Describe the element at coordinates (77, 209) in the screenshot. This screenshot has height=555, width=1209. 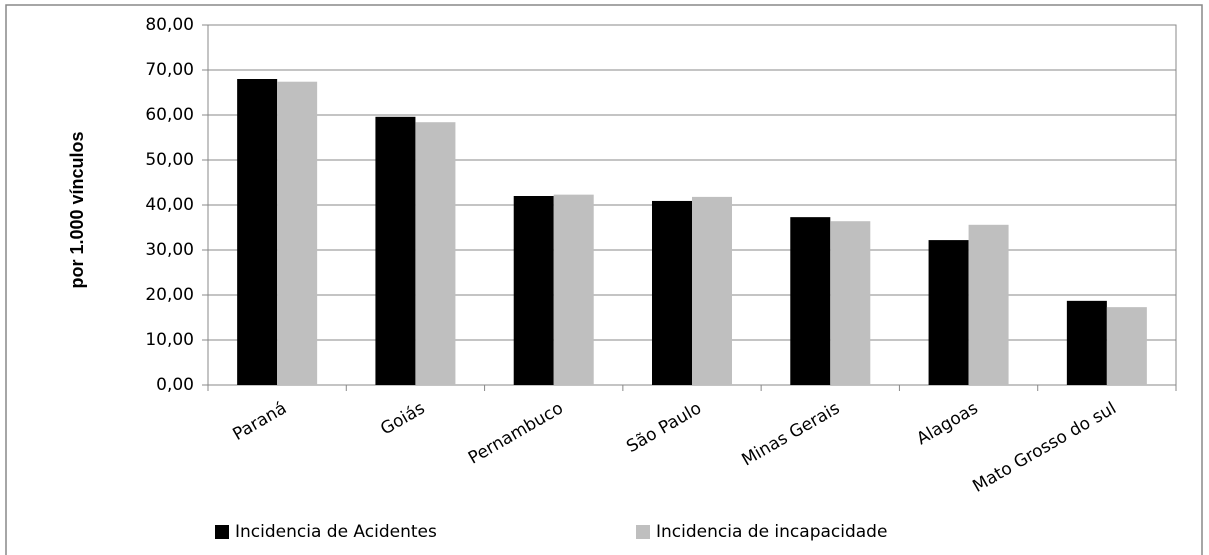
I see `y-axis-label: por 1.000 vínculos` at that location.